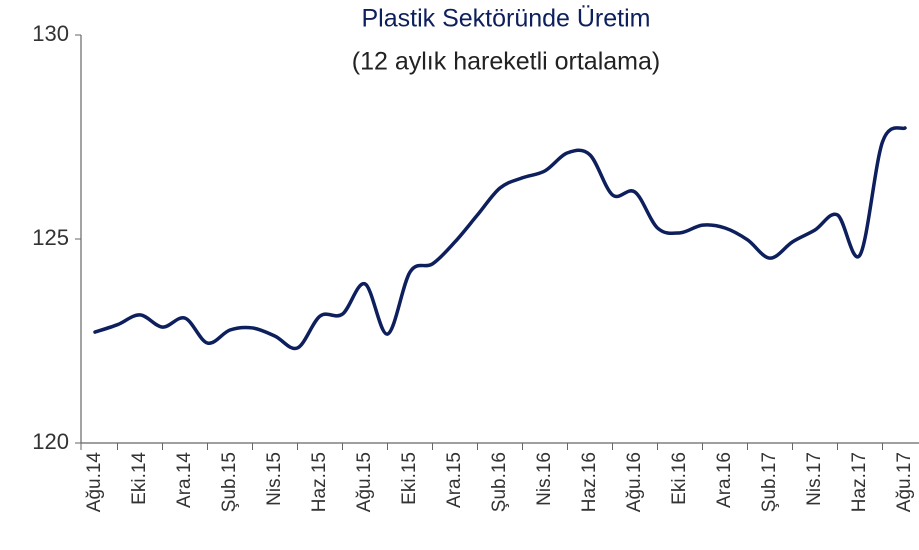  Describe the element at coordinates (274, 479) in the screenshot. I see `x-tick-label: Nis.15` at that location.